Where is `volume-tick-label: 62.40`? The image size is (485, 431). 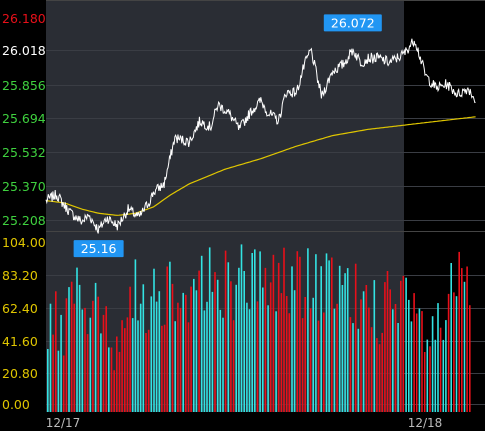
volume-tick-label: 62.40 is located at coordinates (20, 308).